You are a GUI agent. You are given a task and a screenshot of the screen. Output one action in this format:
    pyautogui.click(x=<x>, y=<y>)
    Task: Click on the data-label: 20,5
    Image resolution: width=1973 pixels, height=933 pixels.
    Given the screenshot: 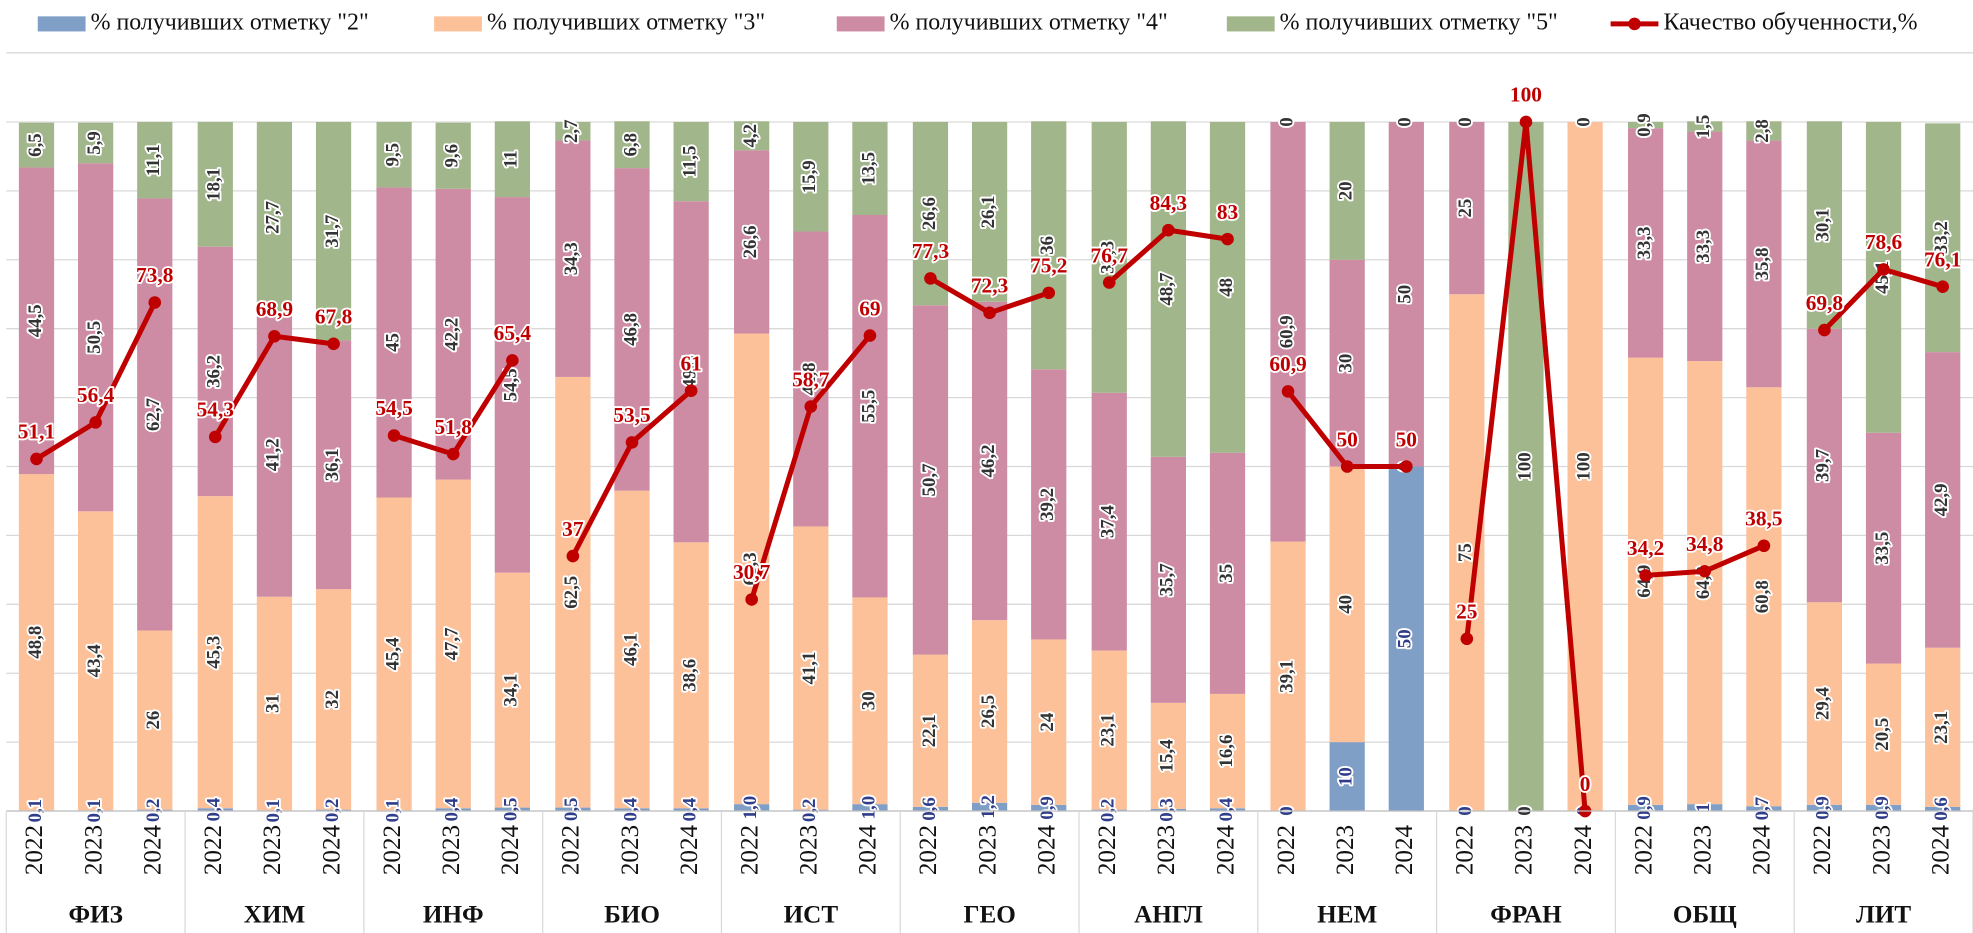 What is the action you would take?
    pyautogui.click(x=1882, y=734)
    